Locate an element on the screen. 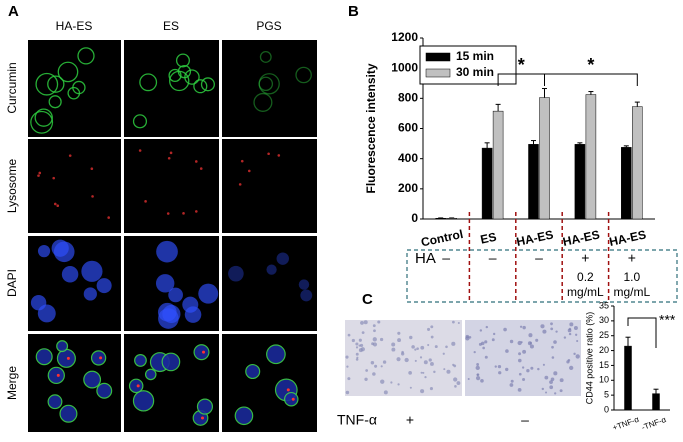 This screenshot has height=442, width=683. y-tick-label: 20 is located at coordinates (604, 350).